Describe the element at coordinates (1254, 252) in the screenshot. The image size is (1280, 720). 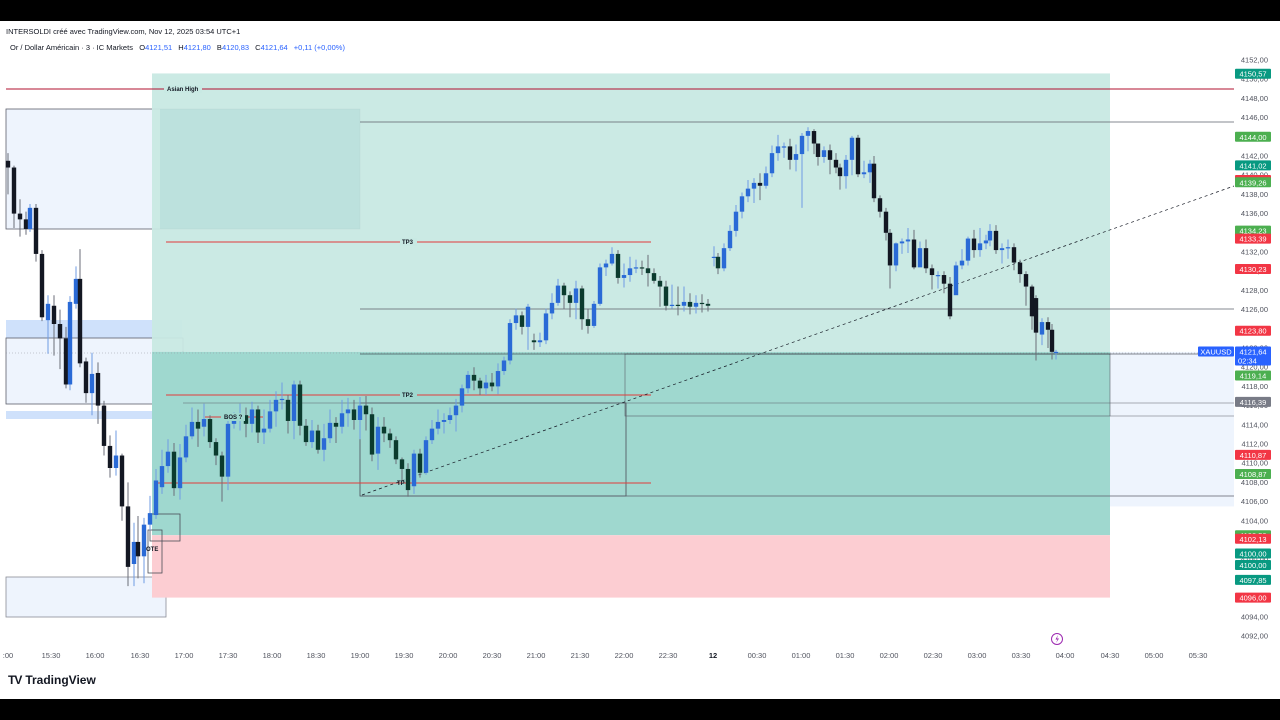
I see `price-tick: 4132,00` at that location.